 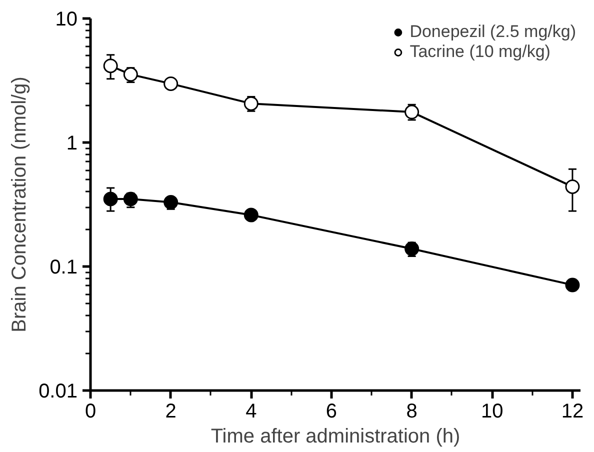 I want to click on x-tick-label: 4, so click(x=251, y=411).